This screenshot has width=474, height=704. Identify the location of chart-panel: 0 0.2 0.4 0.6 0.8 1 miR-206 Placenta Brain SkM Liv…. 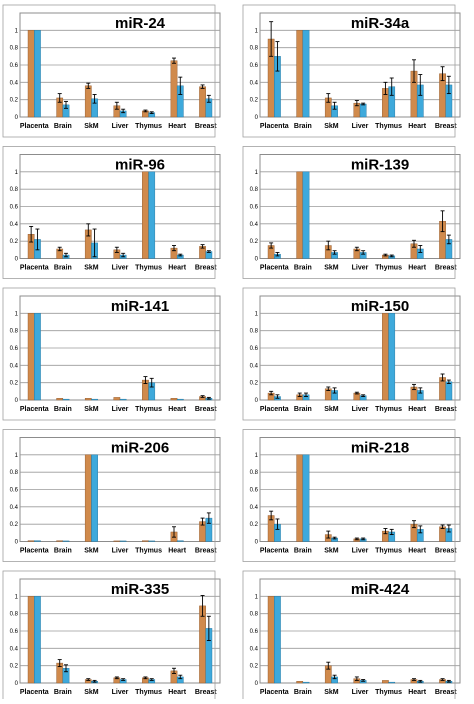
(111, 495).